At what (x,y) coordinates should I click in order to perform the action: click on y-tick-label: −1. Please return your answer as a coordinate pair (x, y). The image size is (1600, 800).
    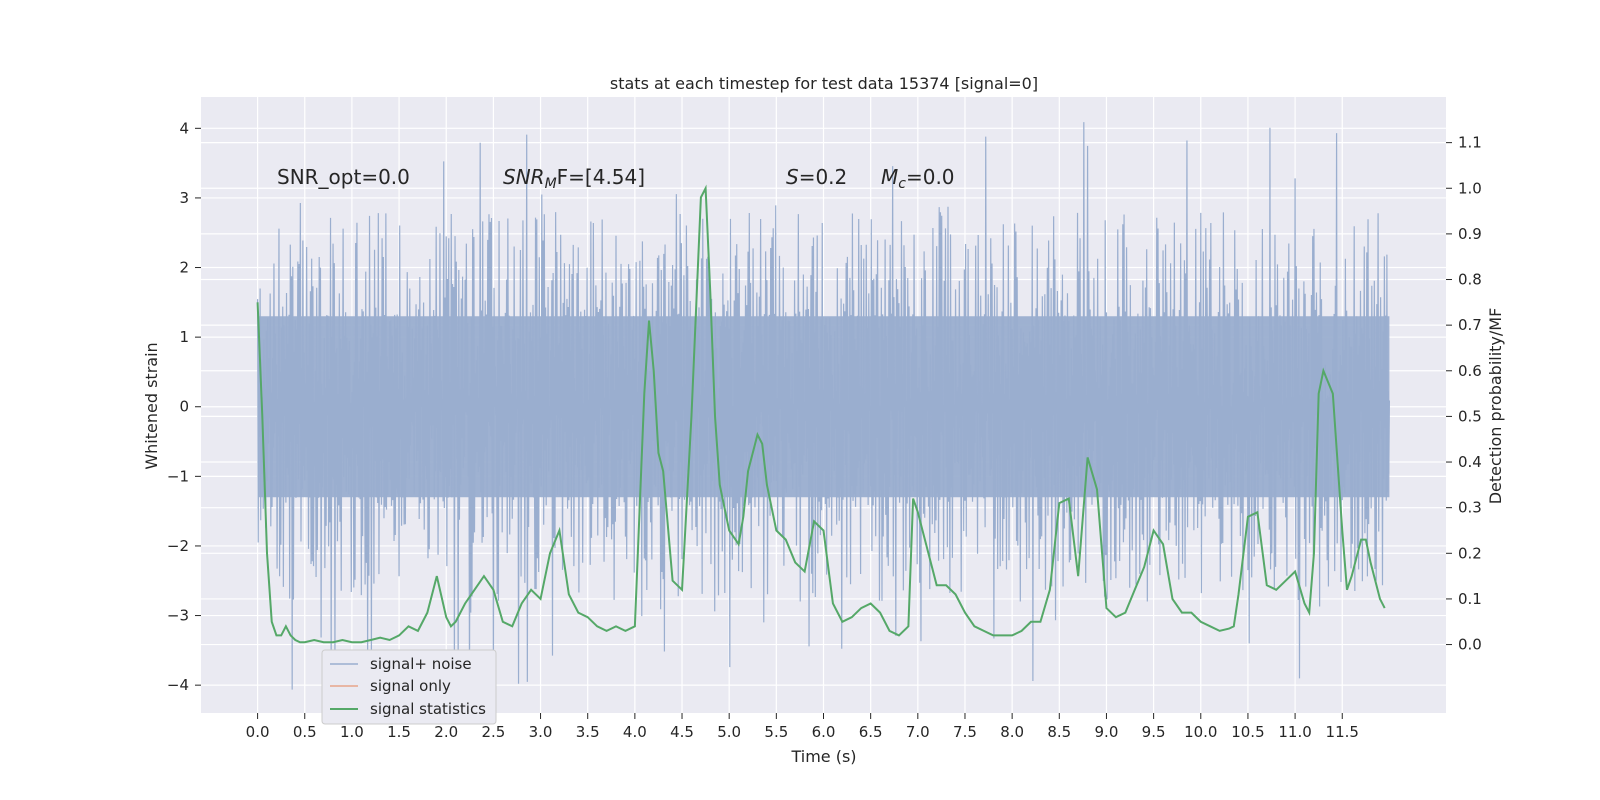
    Looking at the image, I should click on (178, 476).